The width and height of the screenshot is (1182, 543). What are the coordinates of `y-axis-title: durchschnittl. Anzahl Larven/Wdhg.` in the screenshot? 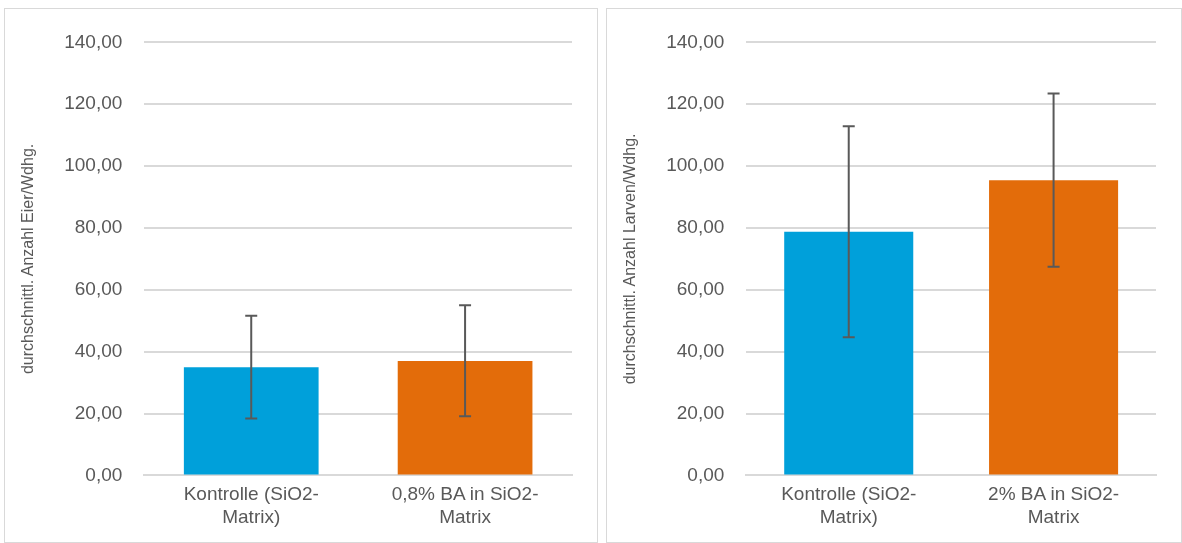 It's located at (630, 259).